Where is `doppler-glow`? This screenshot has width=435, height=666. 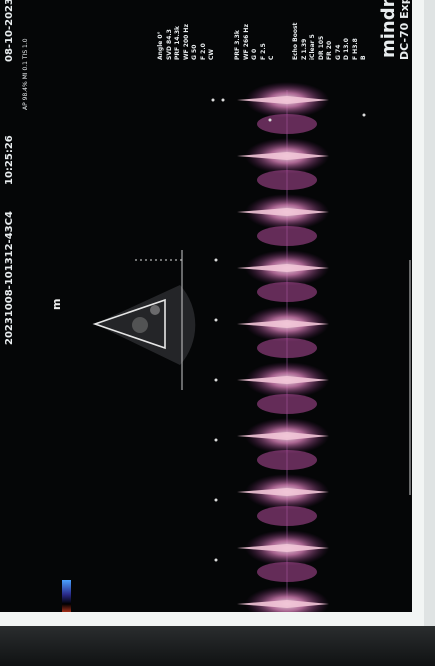
doppler-glow is located at coordinates (287, 599).